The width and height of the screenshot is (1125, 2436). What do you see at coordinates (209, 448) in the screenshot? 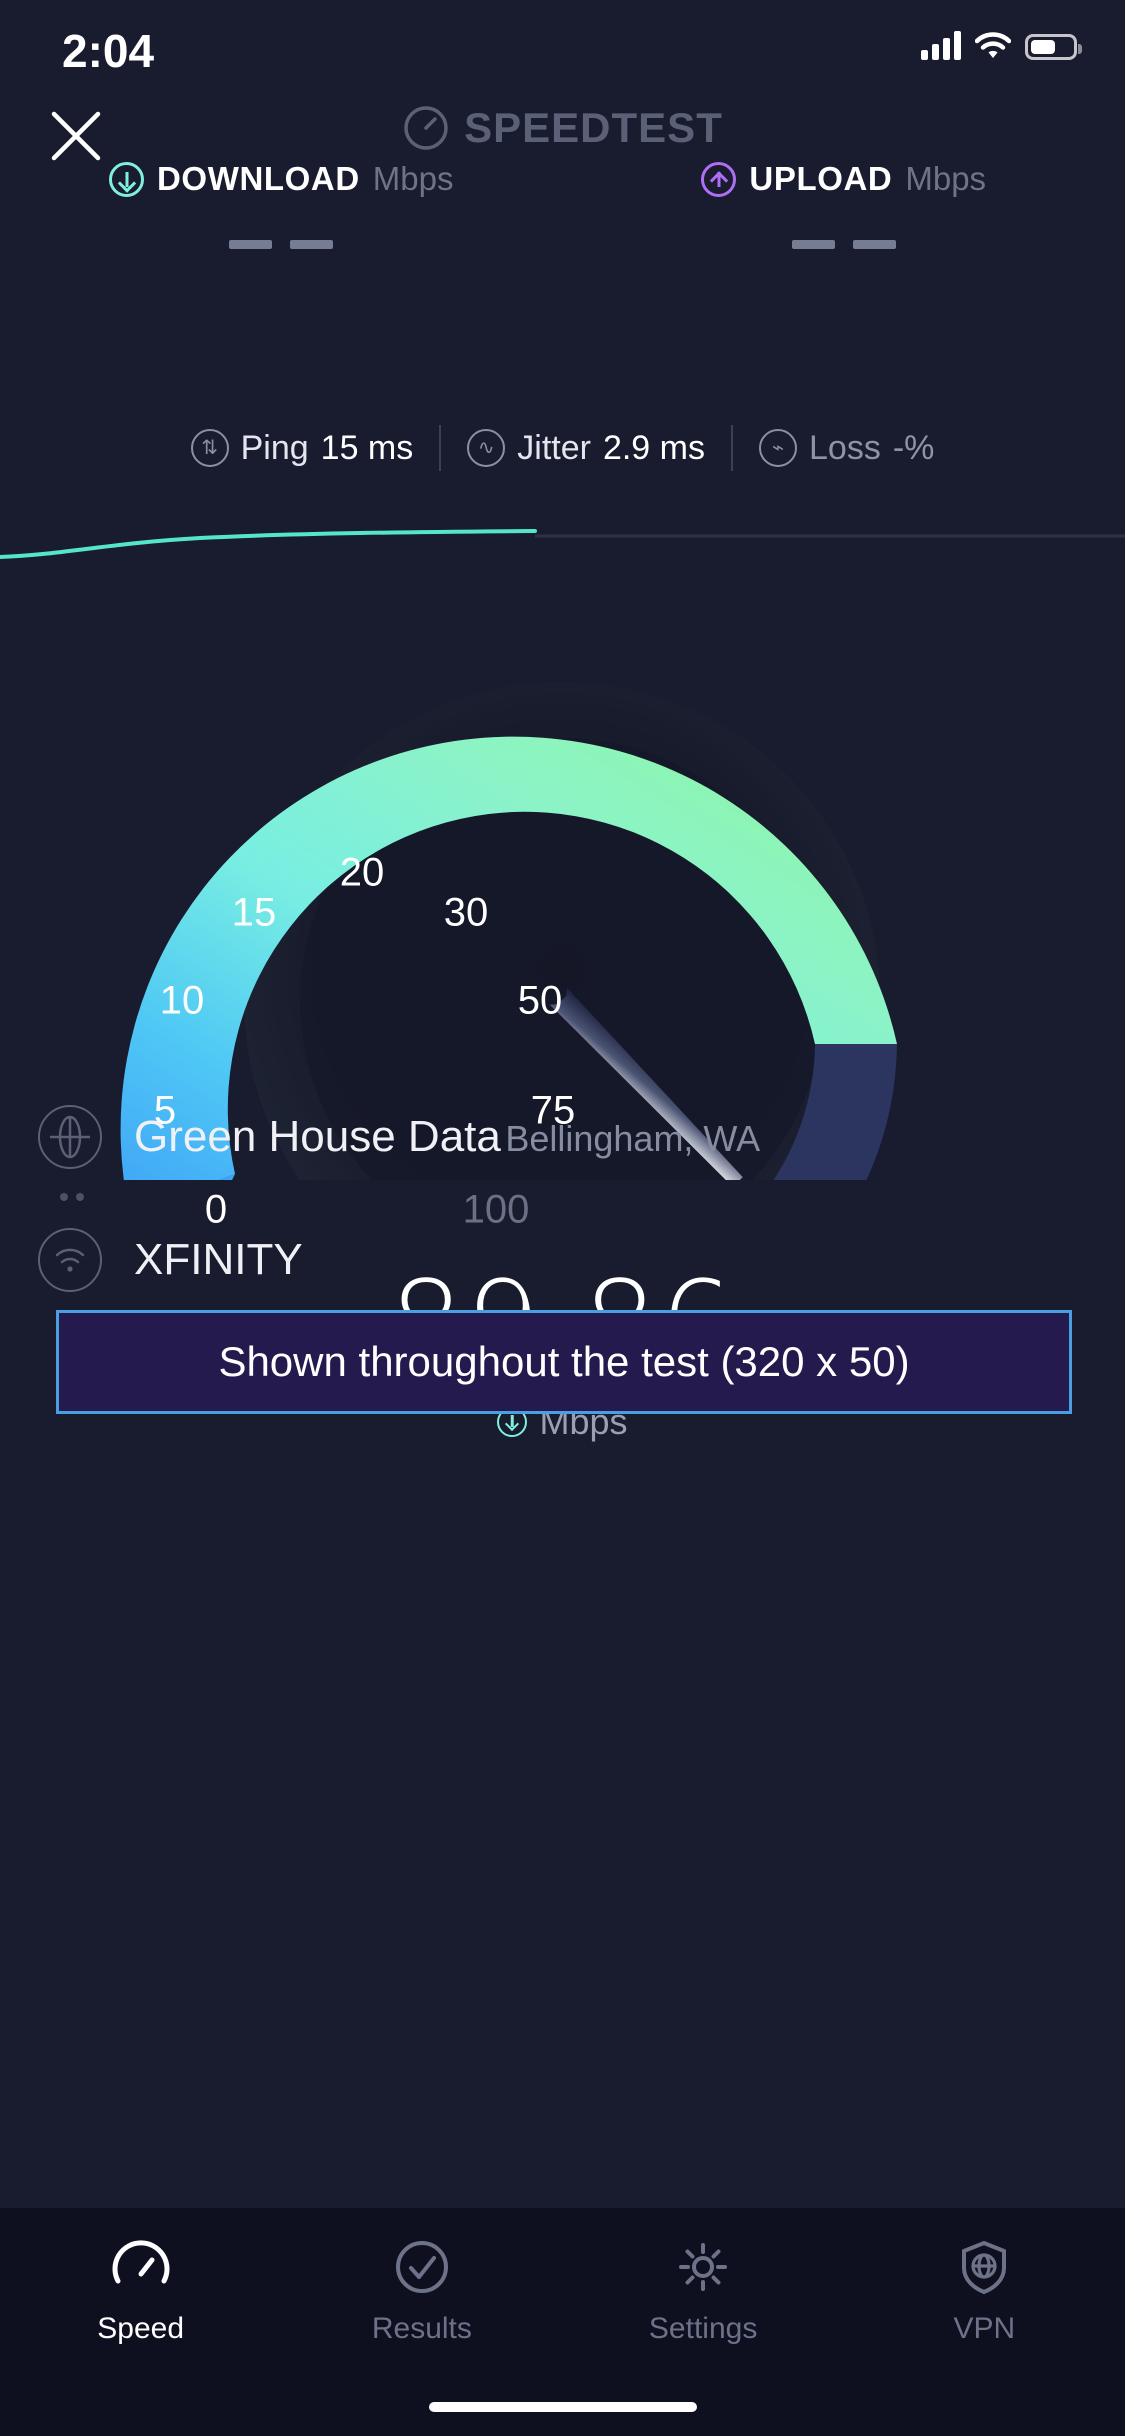
I see `ping-icon: ⇅` at bounding box center [209, 448].